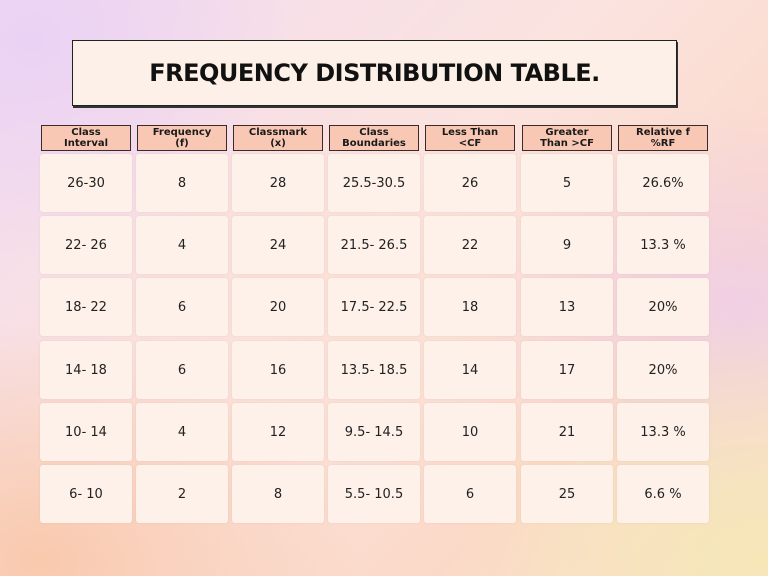  What do you see at coordinates (567, 494) in the screenshot?
I see `cell-greater-than-cf: 25` at bounding box center [567, 494].